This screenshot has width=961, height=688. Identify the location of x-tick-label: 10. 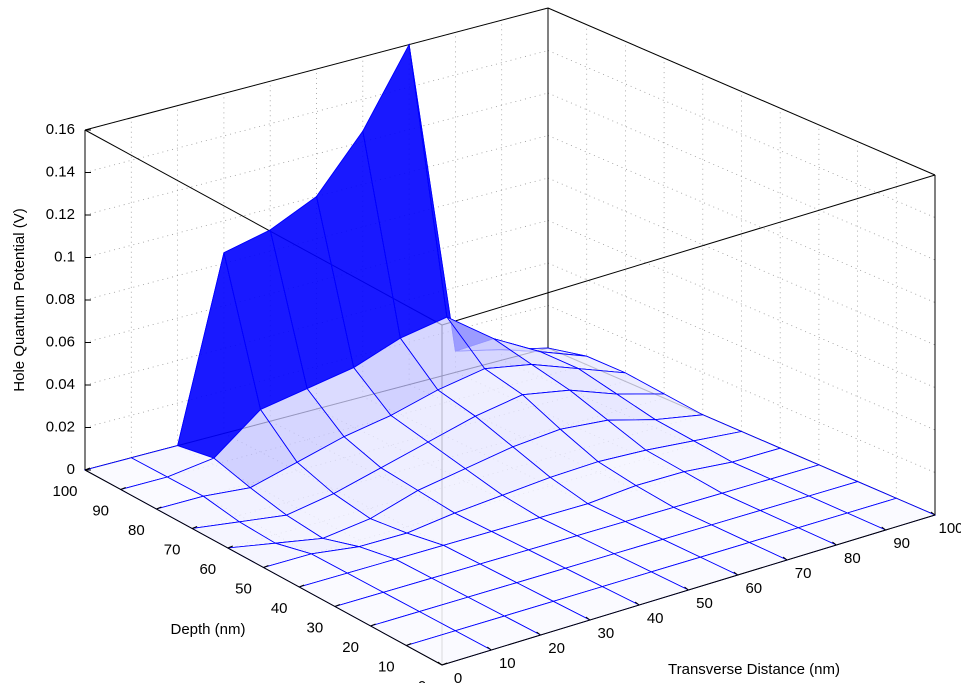
(507, 663).